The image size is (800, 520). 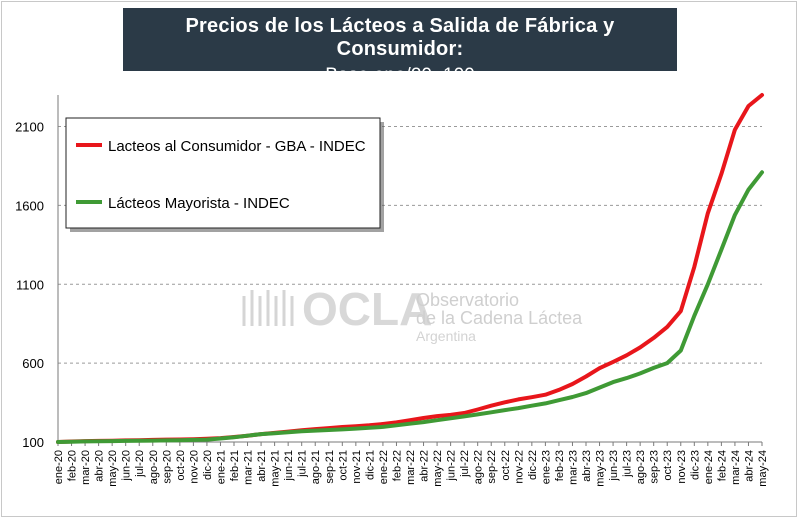 I want to click on x-tick-label: ago-23, so click(x=641, y=467).